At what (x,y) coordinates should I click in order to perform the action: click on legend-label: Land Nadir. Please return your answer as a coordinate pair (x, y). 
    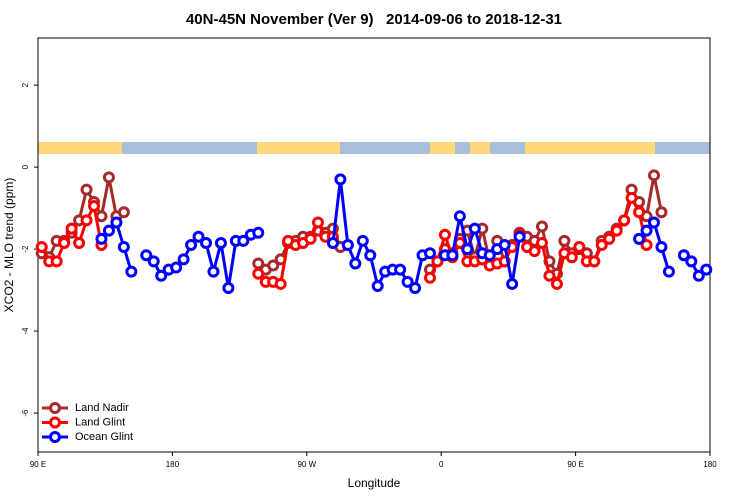
    Looking at the image, I should click on (102, 408).